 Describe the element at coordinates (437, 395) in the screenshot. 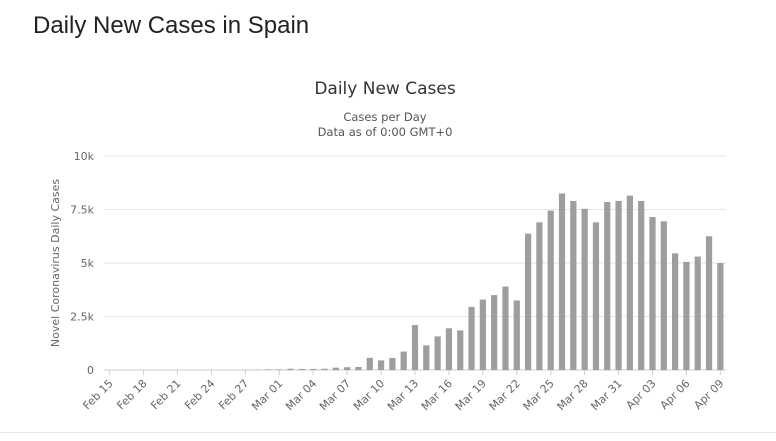

I see `x-tick-label: Mar 16` at that location.